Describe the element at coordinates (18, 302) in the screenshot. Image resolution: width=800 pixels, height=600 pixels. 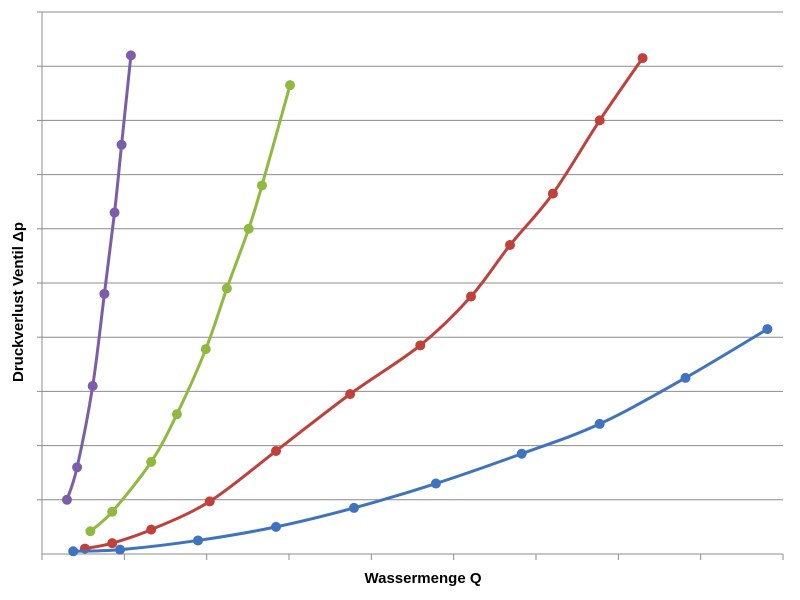
I see `y-axis-title: Druckverlust Ventil Δp` at that location.